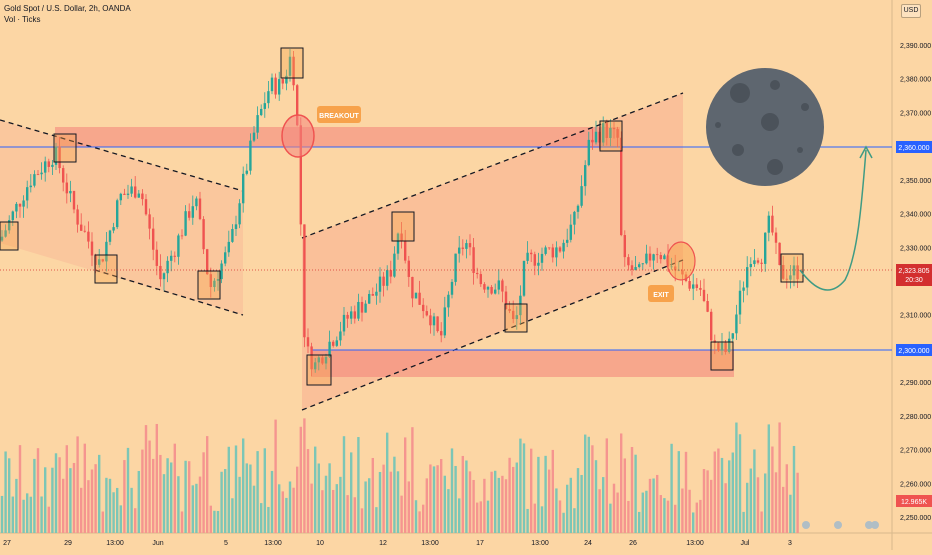  What do you see at coordinates (67, 8) in the screenshot?
I see `symbol-title: Gold Spot / U.S. Dollar, 2h, OANDA` at bounding box center [67, 8].